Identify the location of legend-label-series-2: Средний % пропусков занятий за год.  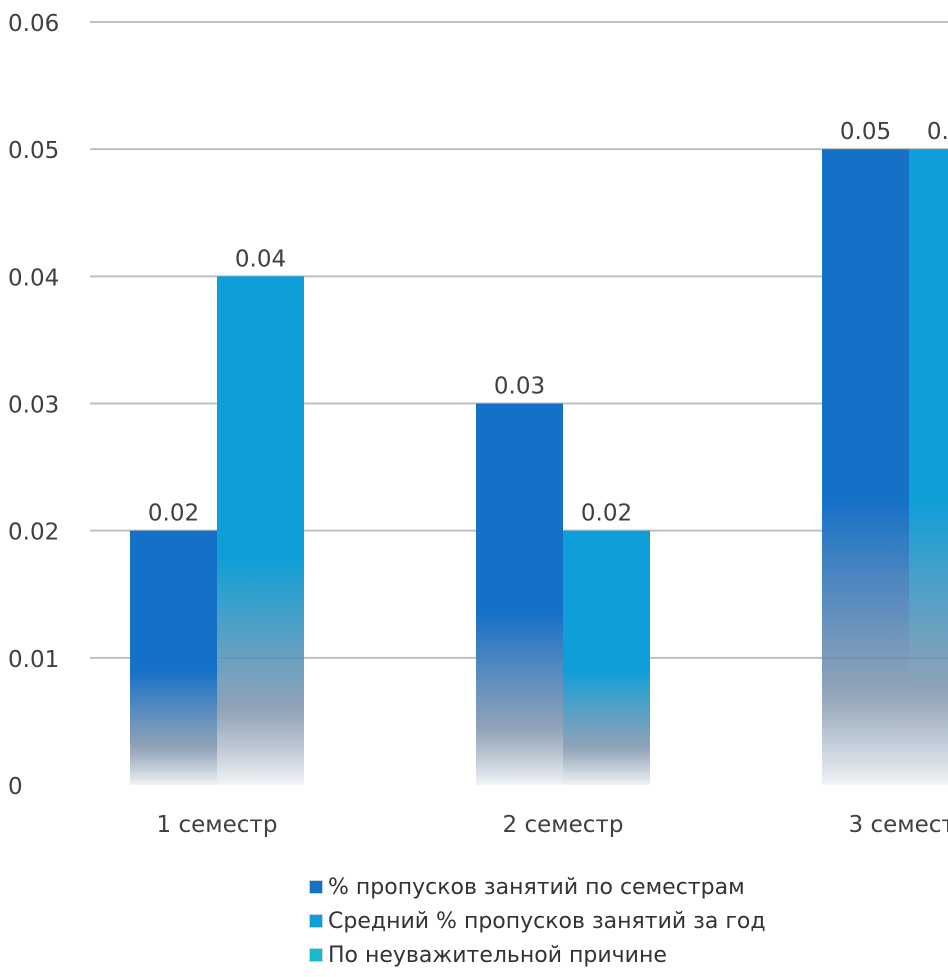
(547, 921).